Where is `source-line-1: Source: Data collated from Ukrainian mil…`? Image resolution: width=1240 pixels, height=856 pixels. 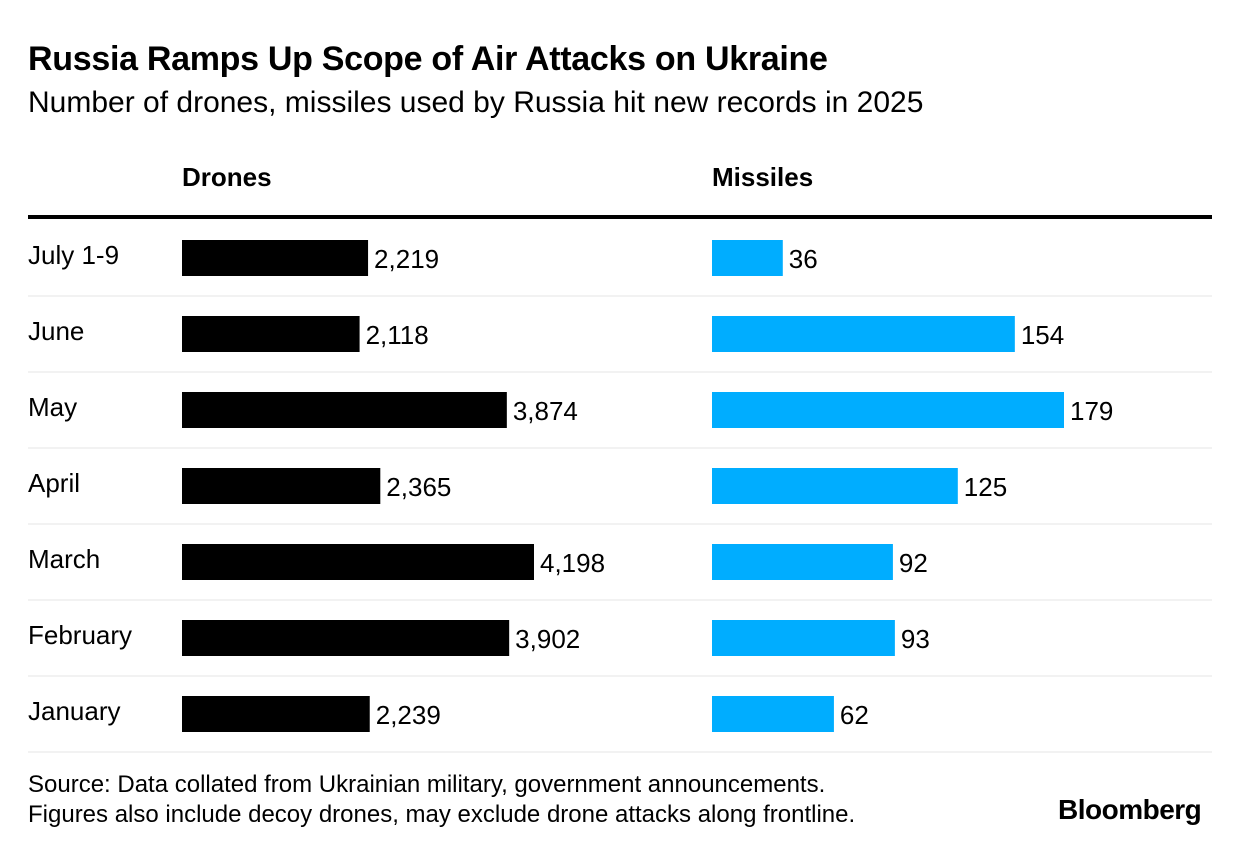
source-line-1: Source: Data collated from Ukrainian mil… is located at coordinates (427, 784).